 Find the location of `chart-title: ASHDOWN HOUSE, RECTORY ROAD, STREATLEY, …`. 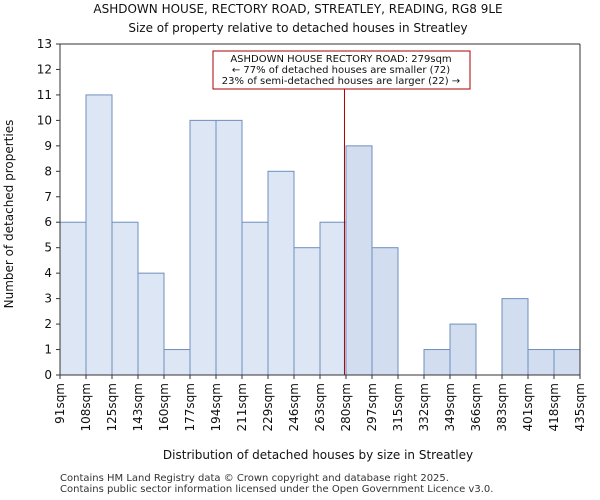

chart-title: ASHDOWN HOUSE, RECTORY ROAD, STREATLEY, … is located at coordinates (297, 9).